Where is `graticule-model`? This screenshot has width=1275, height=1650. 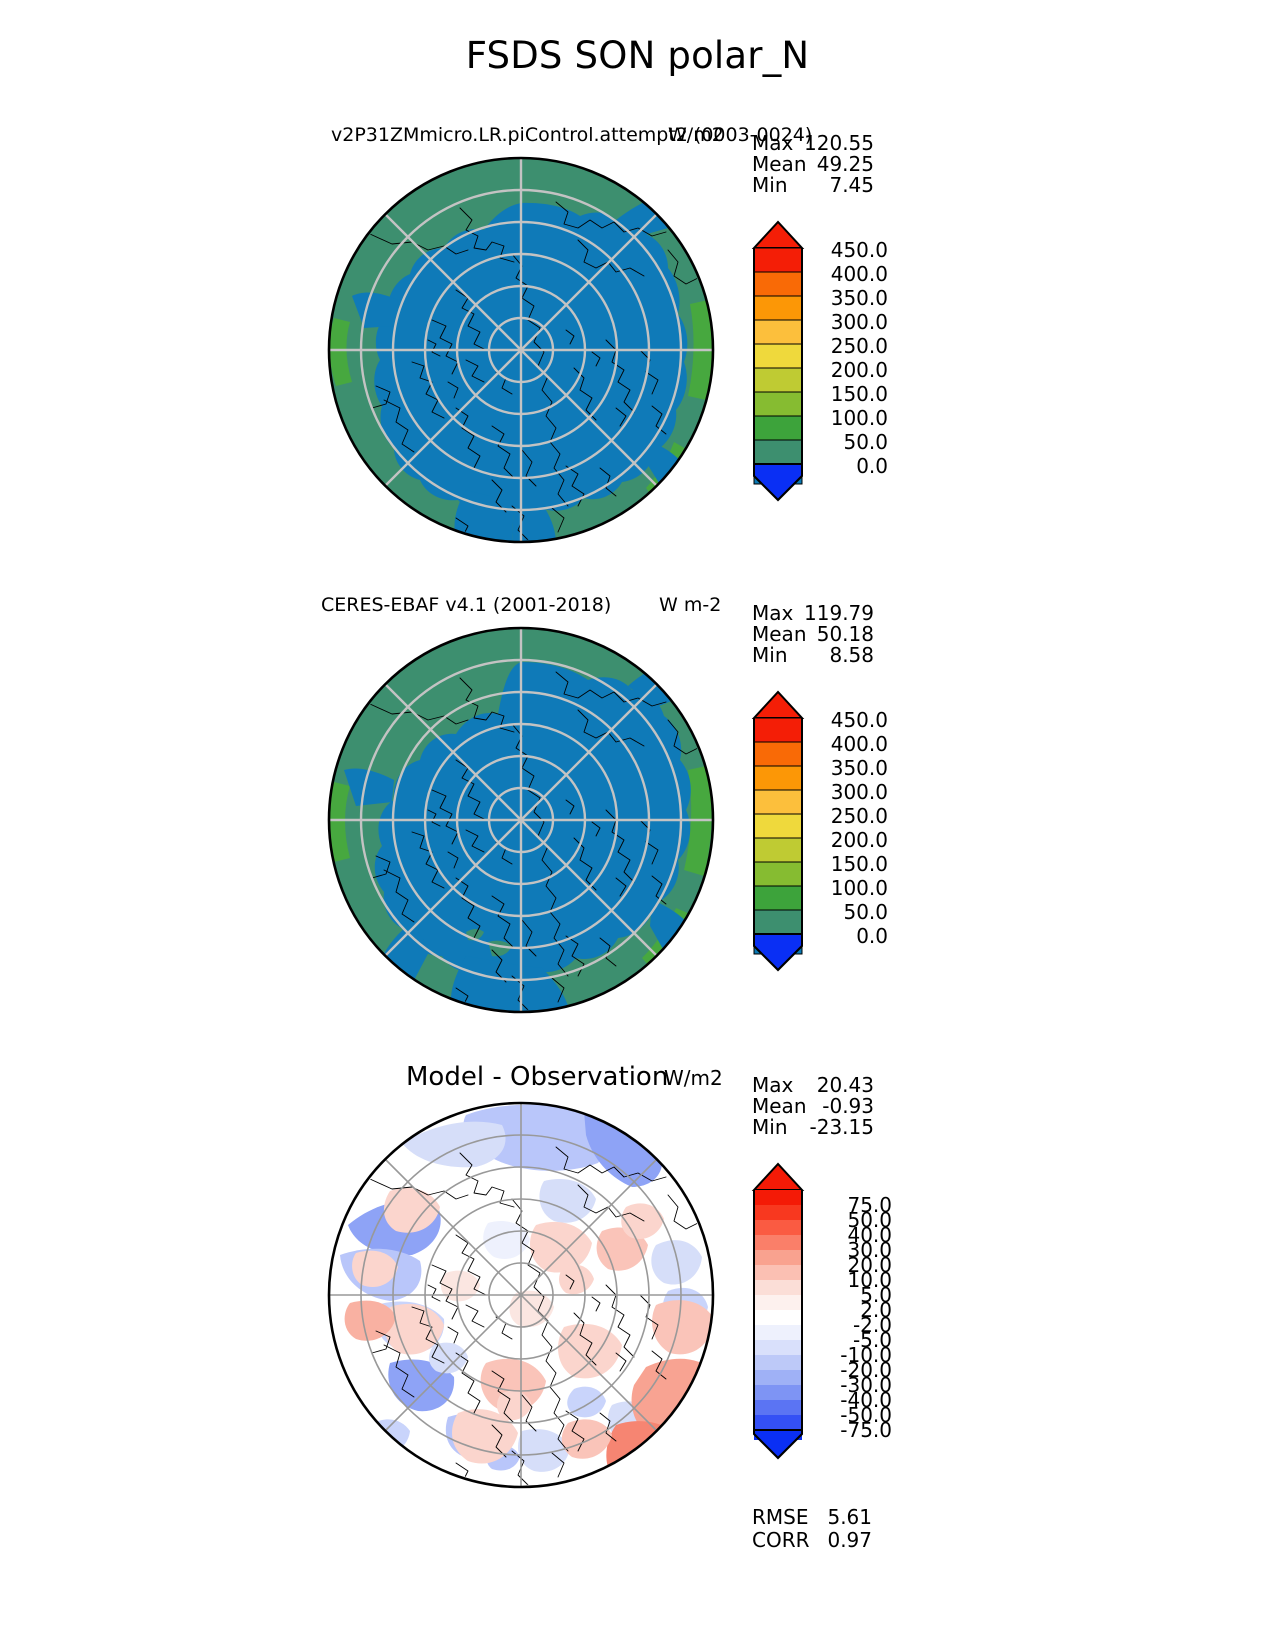
graticule-model is located at coordinates (521, 350).